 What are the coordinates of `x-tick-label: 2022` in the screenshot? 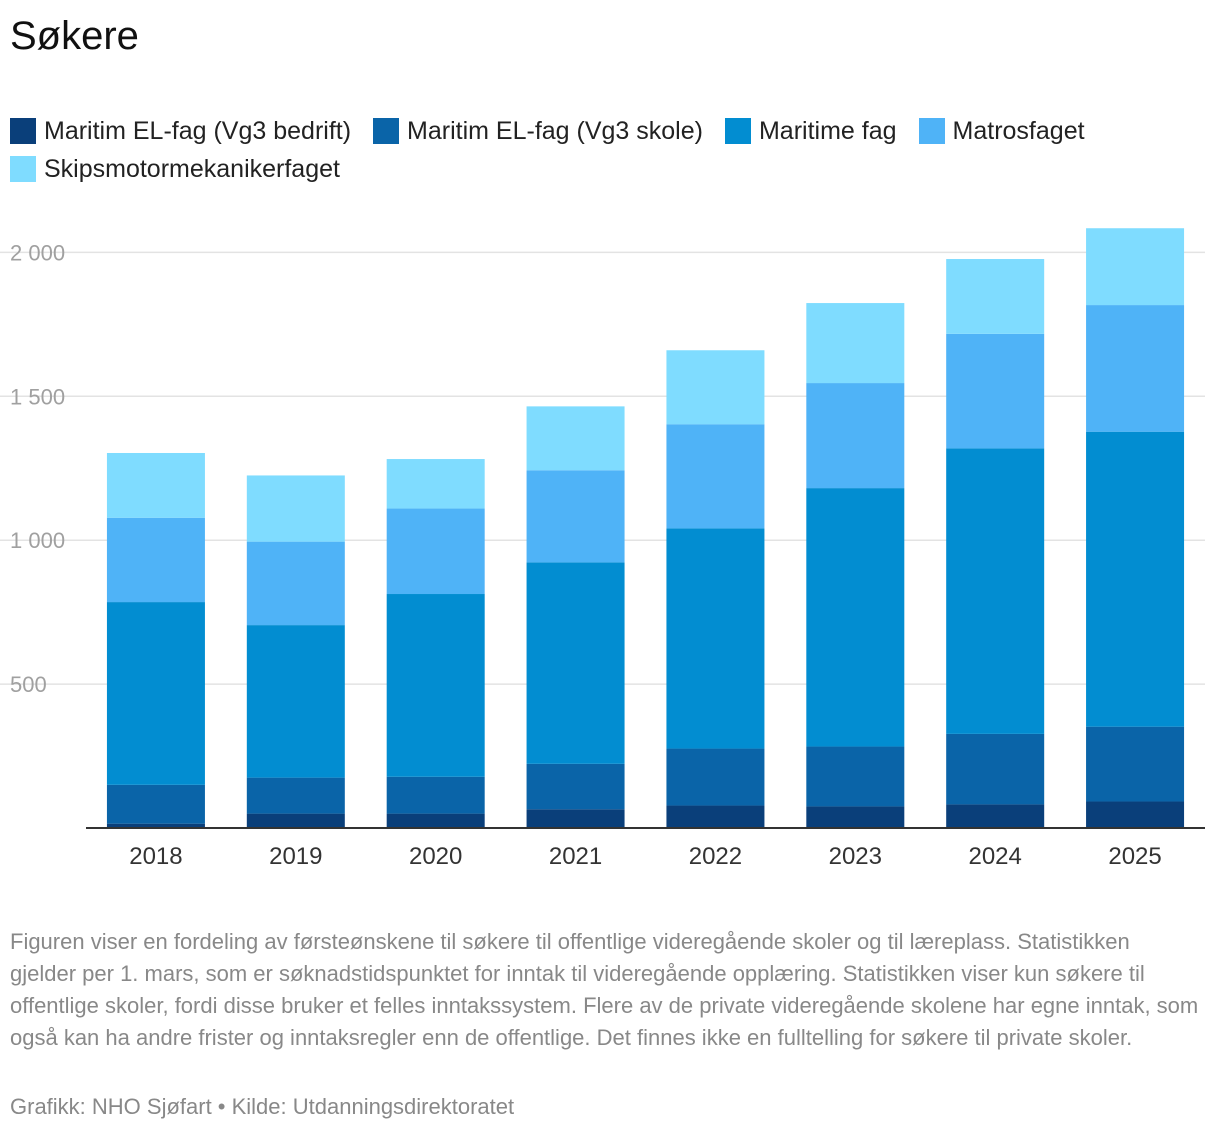 It's located at (715, 856).